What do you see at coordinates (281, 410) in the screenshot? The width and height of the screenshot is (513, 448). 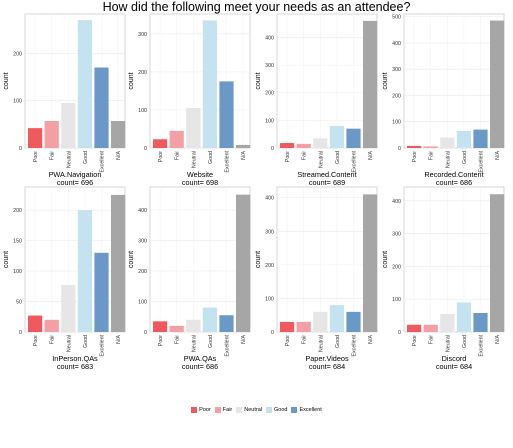 I see `legend-label: Good` at bounding box center [281, 410].